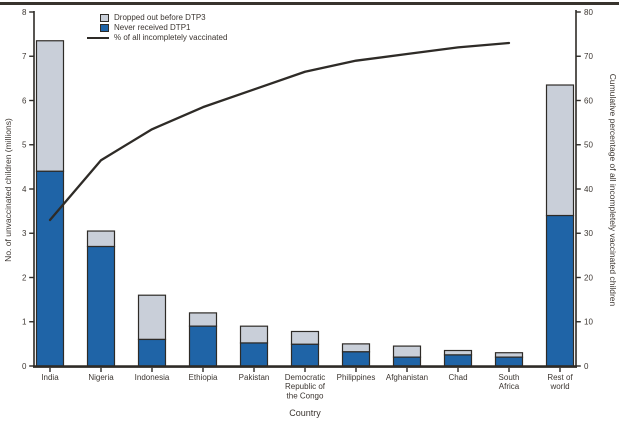 The height and width of the screenshot is (423, 619). I want to click on country-label: Pakistan, so click(254, 377).